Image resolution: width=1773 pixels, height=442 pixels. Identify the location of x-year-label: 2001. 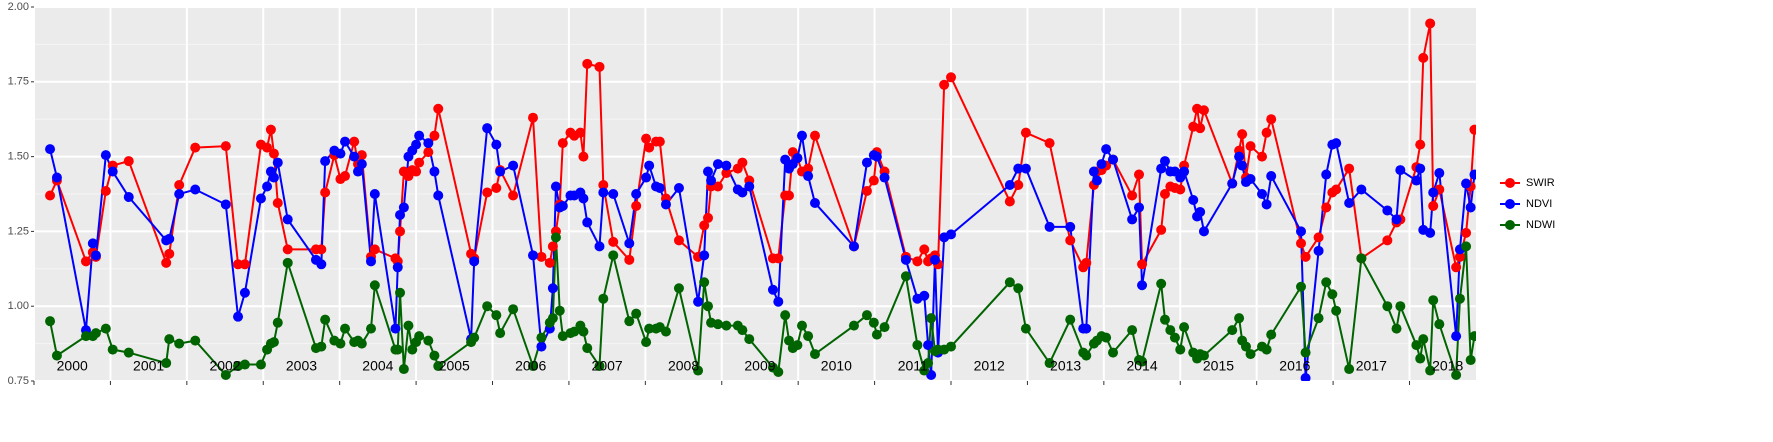
(148, 366).